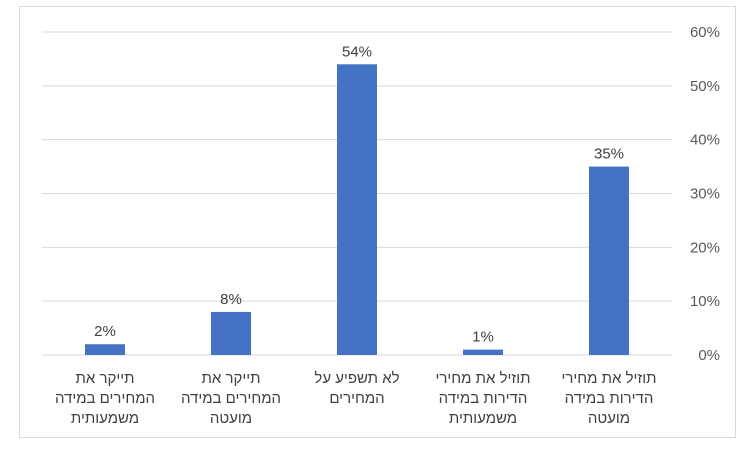  Describe the element at coordinates (705, 32) in the screenshot. I see `y-tick-label: 60%` at that location.